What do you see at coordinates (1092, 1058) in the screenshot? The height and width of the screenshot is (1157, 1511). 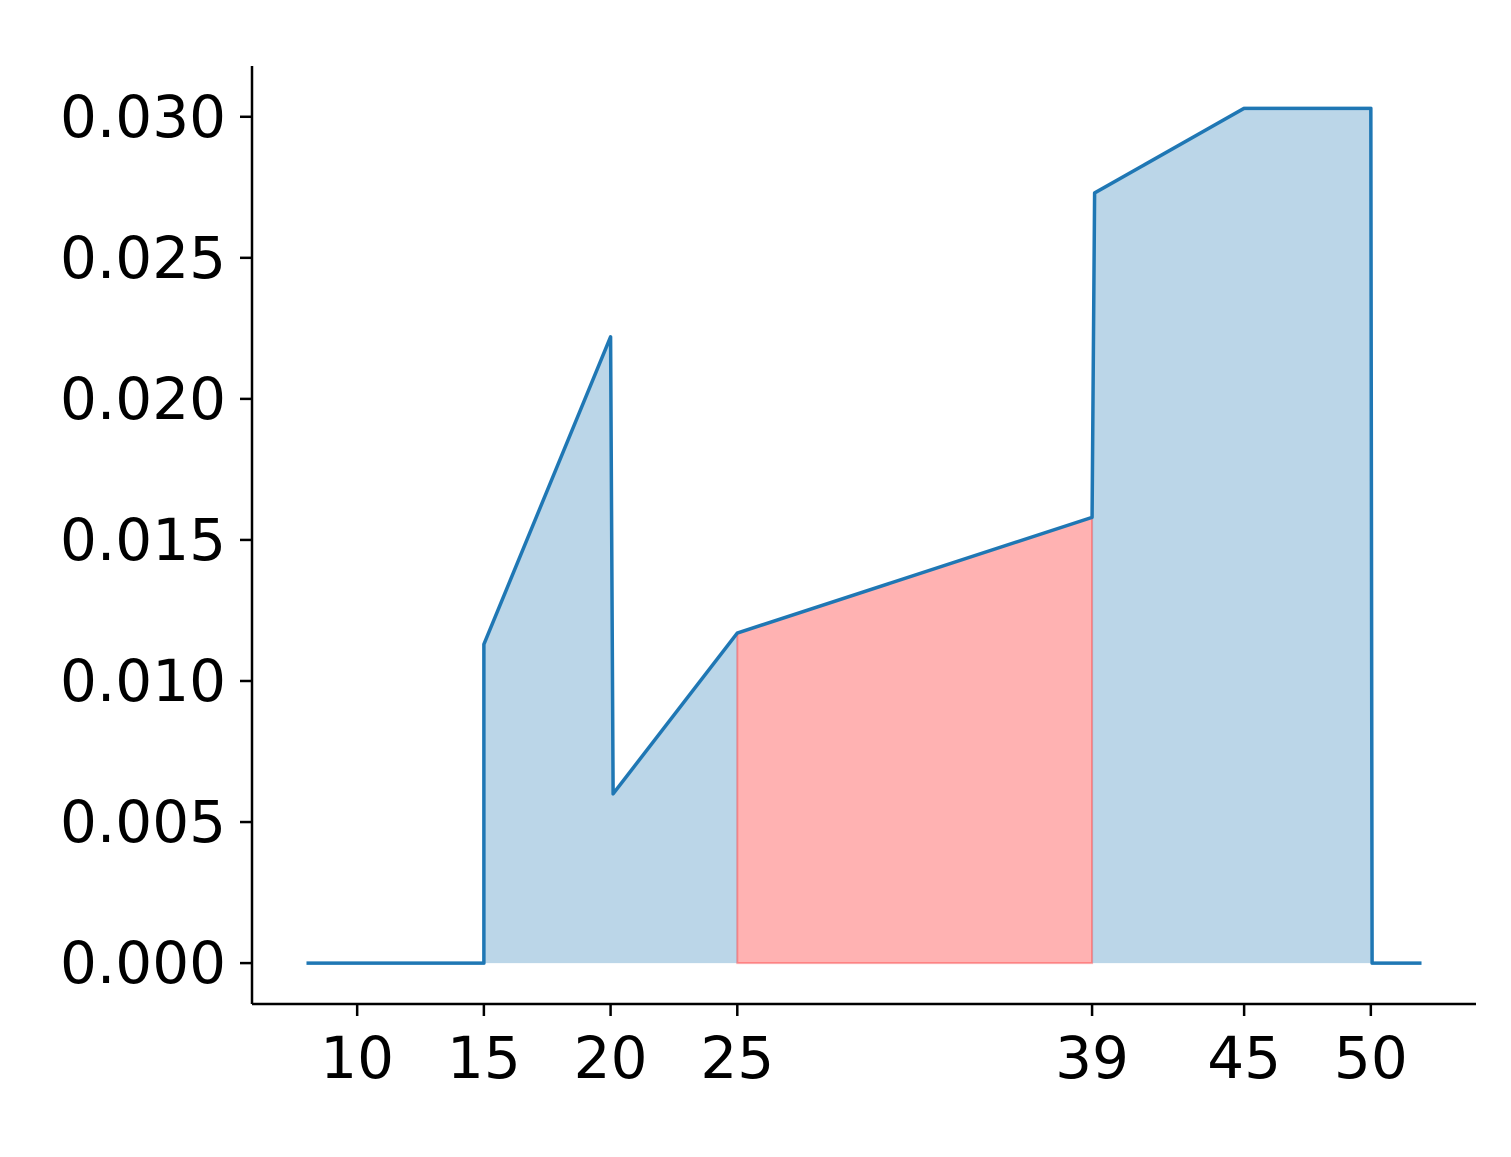 I see `x-tick-label: 39` at bounding box center [1092, 1058].